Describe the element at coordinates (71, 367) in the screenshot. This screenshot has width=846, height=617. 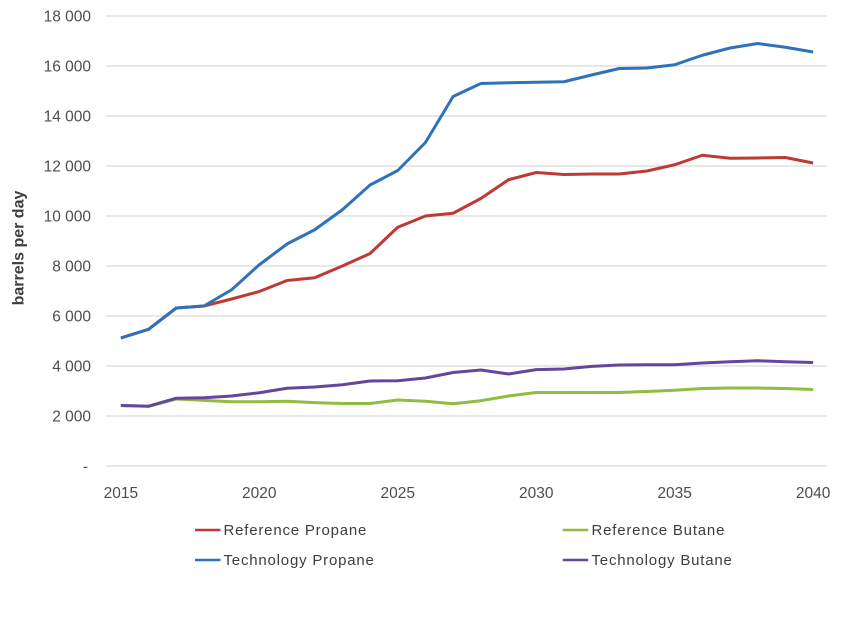
I see `svg-text: 4 000` at that location.